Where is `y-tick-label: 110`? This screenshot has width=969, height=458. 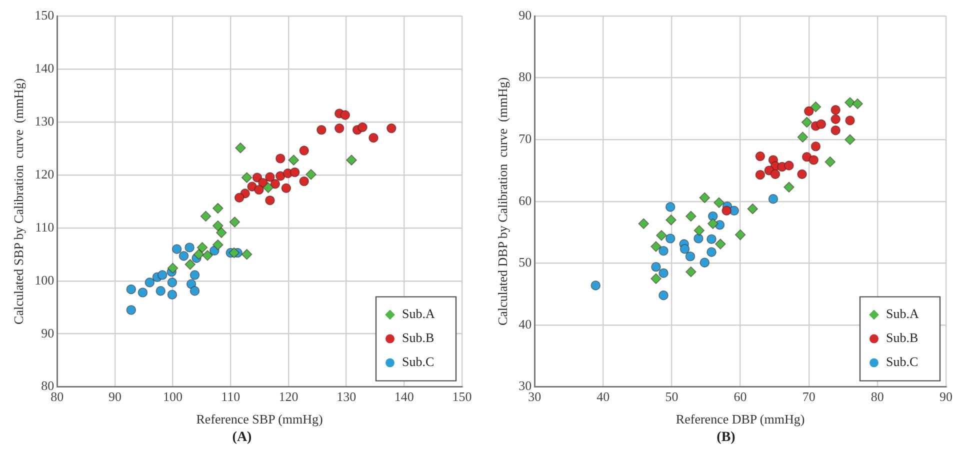
y-tick-label: 110 is located at coordinates (44, 226).